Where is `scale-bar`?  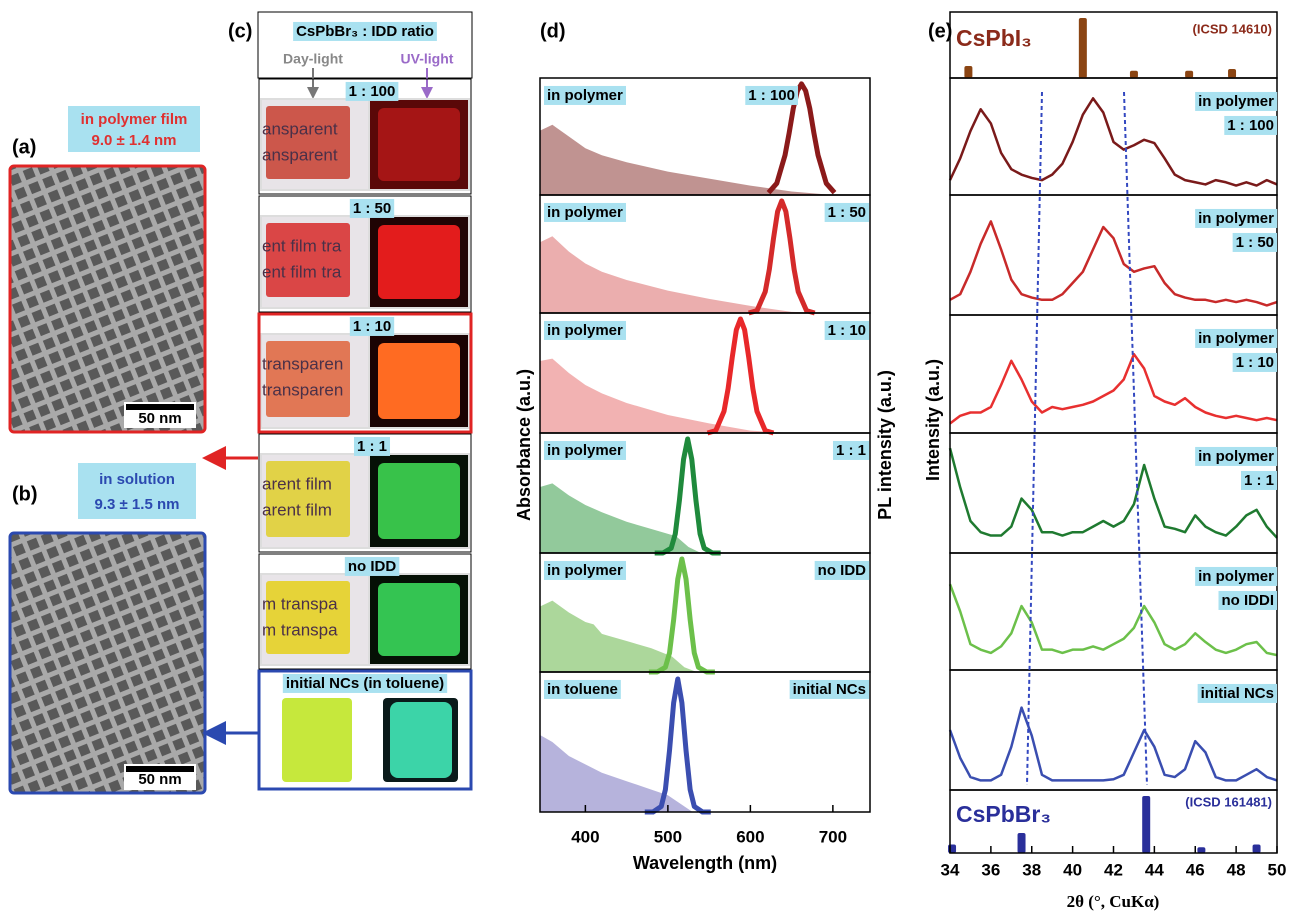
scale-bar is located at coordinates (160, 407).